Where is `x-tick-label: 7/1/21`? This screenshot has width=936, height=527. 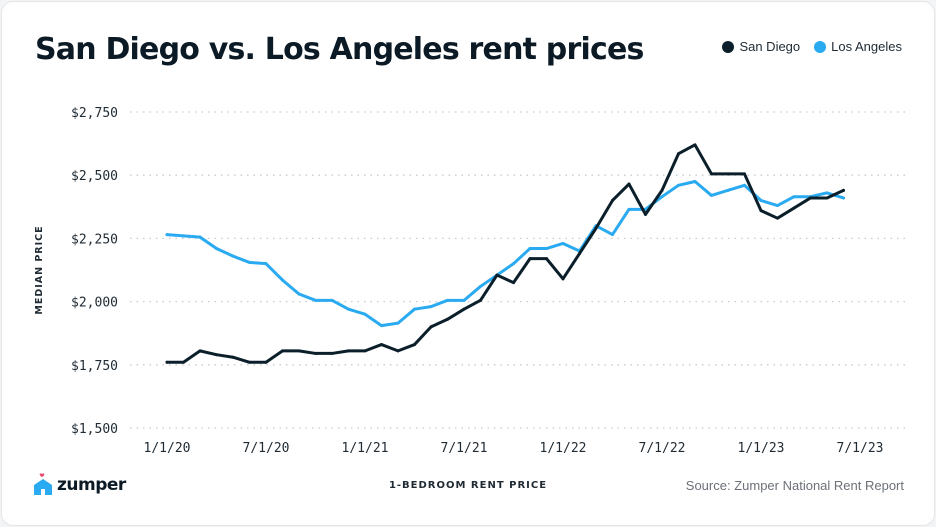
x-tick-label: 7/1/21 is located at coordinates (464, 448).